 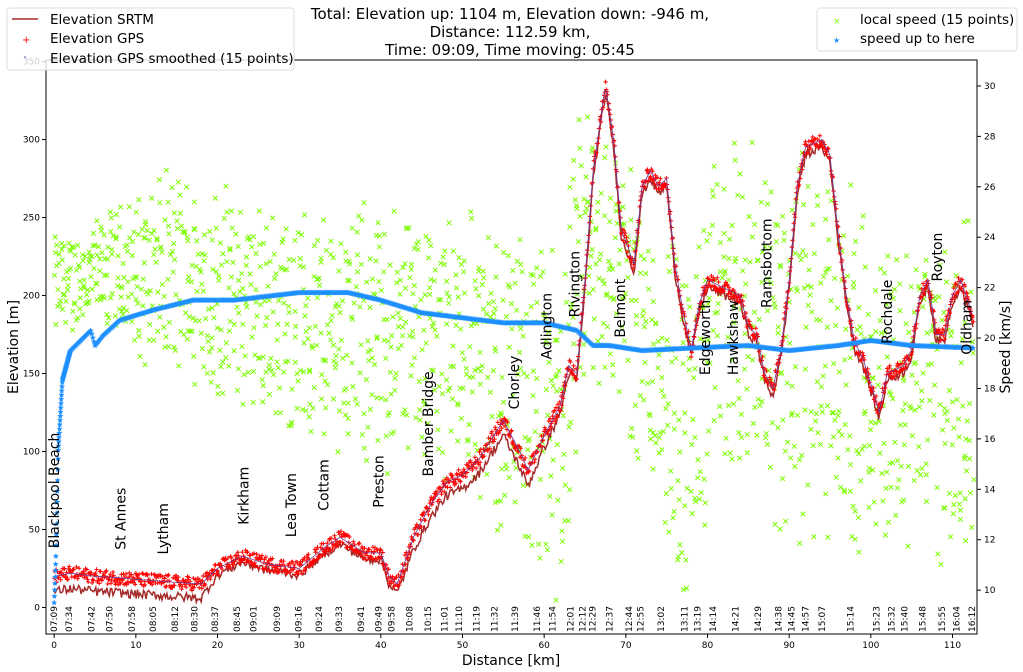 I want to click on x-tick-label: 30, so click(x=299, y=646).